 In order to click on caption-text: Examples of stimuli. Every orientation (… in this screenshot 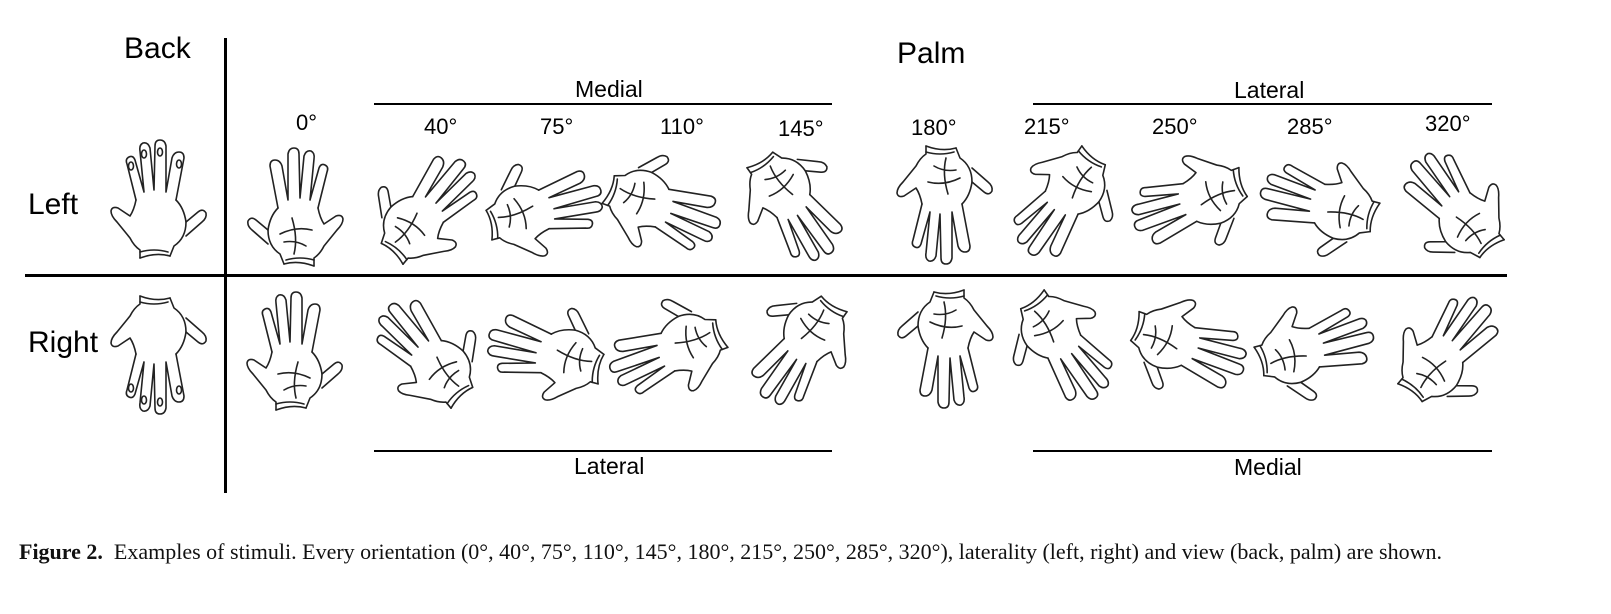, I will do `click(777, 551)`.